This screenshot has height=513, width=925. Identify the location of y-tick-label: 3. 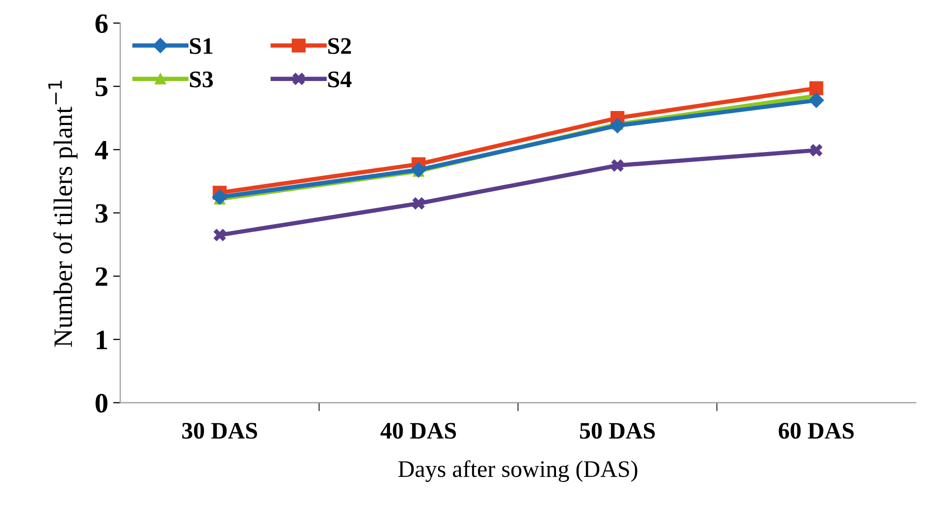
(102, 213).